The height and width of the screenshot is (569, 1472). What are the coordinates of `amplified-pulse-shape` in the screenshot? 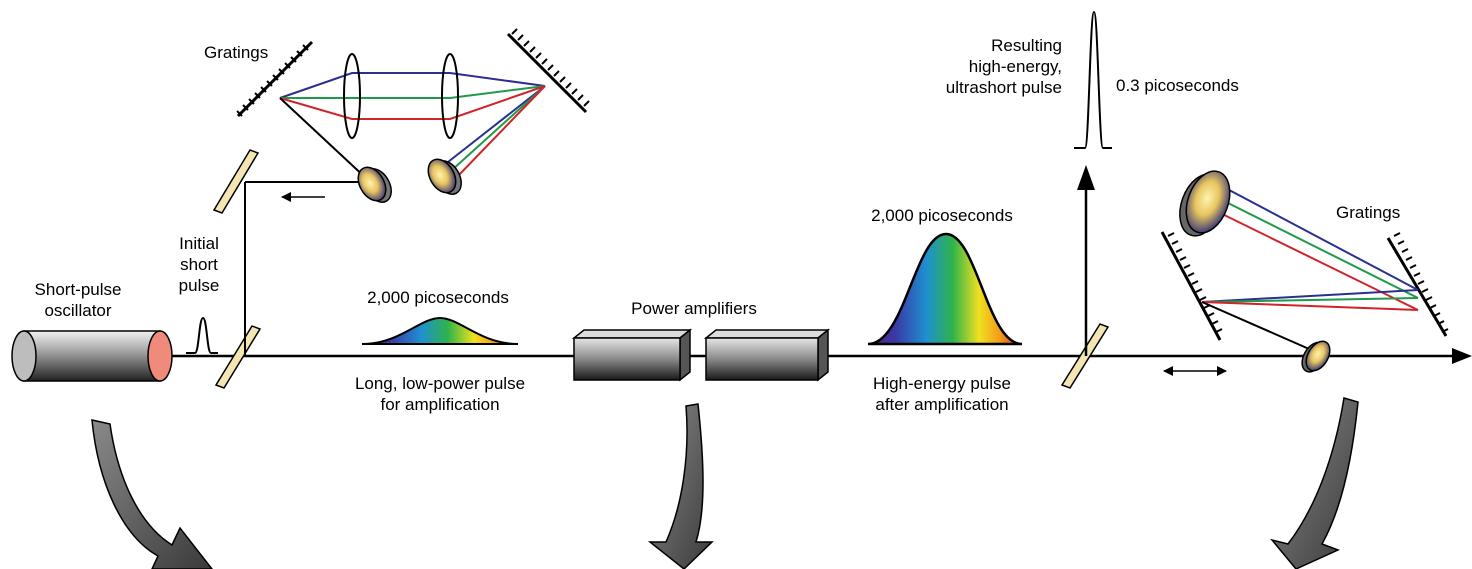 It's located at (945, 289).